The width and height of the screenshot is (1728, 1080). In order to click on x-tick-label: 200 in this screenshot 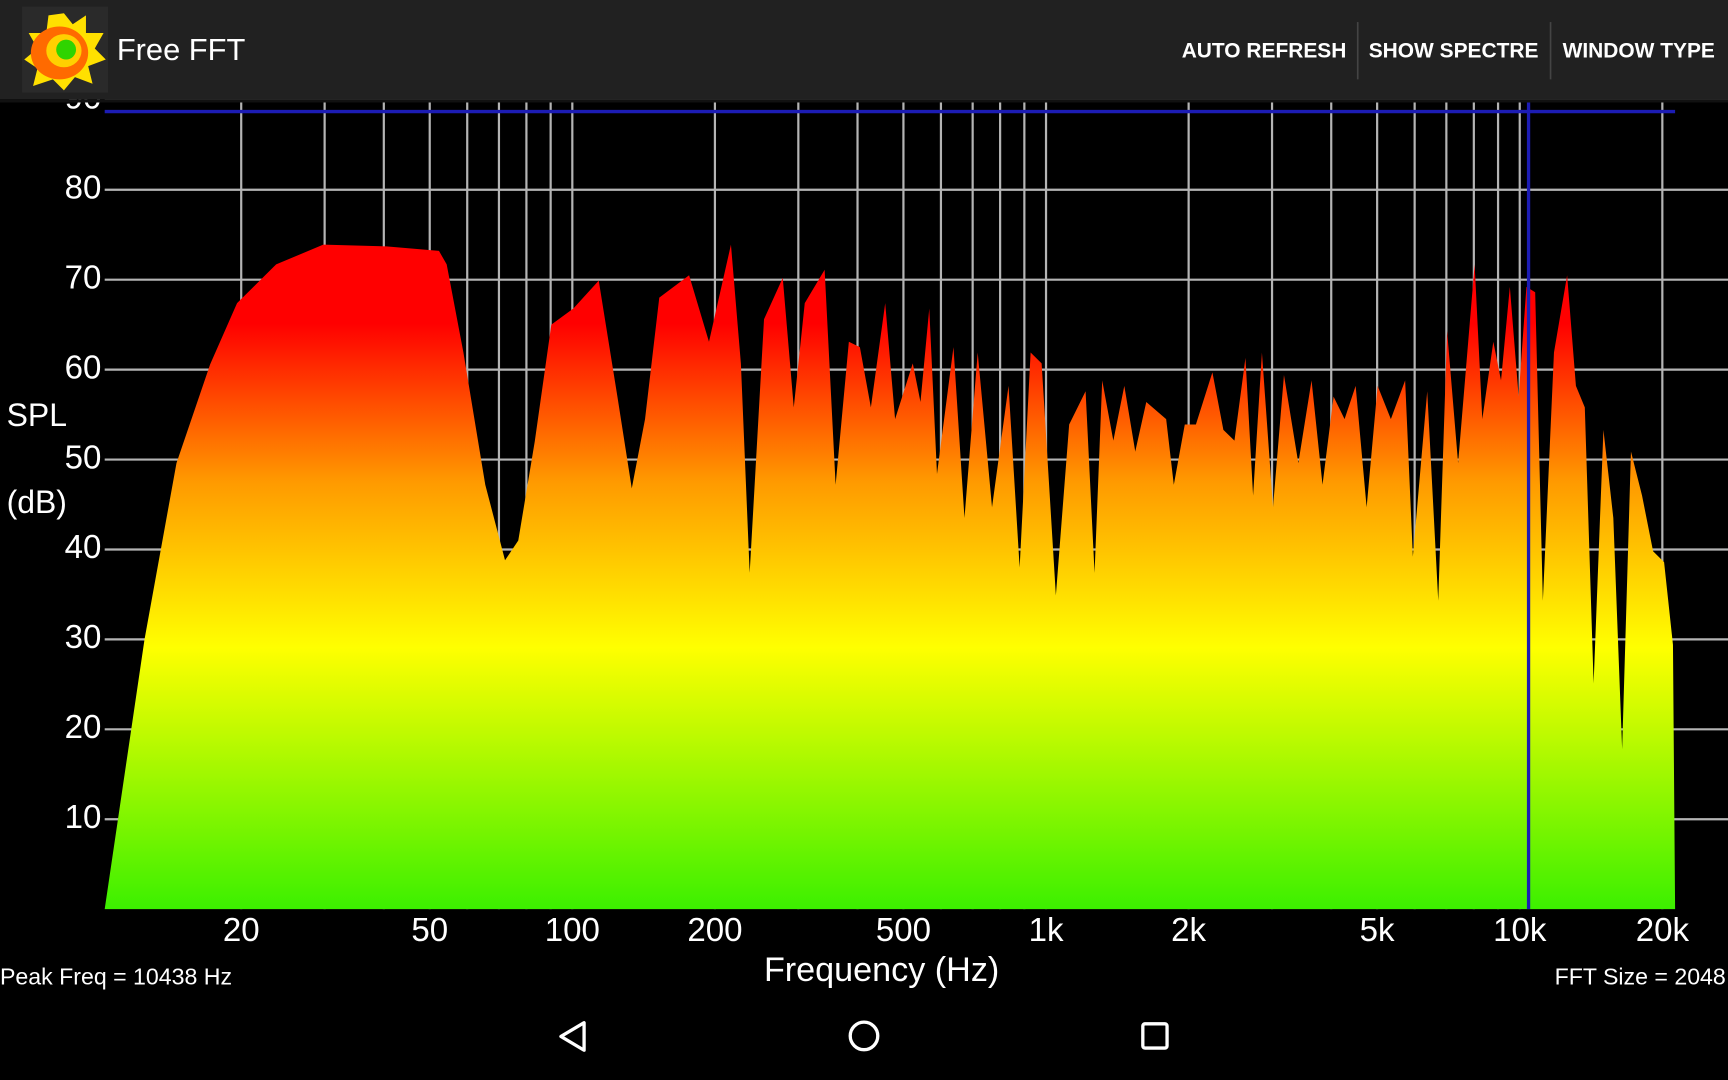, I will do `click(714, 930)`.